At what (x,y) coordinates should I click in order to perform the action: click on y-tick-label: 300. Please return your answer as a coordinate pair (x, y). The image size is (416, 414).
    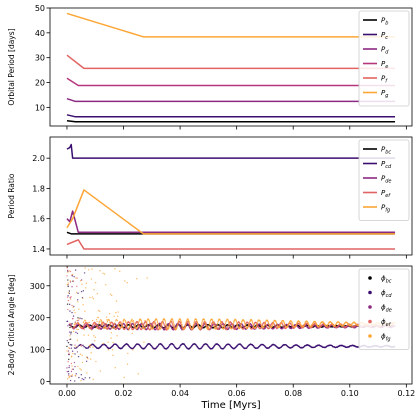
    Looking at the image, I should click on (37, 286).